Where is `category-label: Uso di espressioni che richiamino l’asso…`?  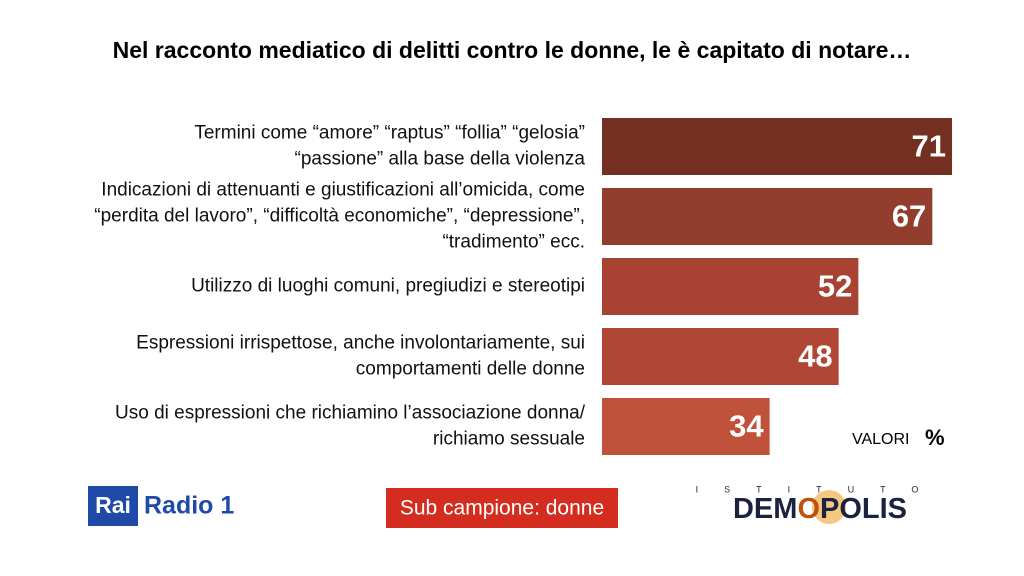 category-label: Uso di espressioni che richiamino l’asso… is located at coordinates (350, 413).